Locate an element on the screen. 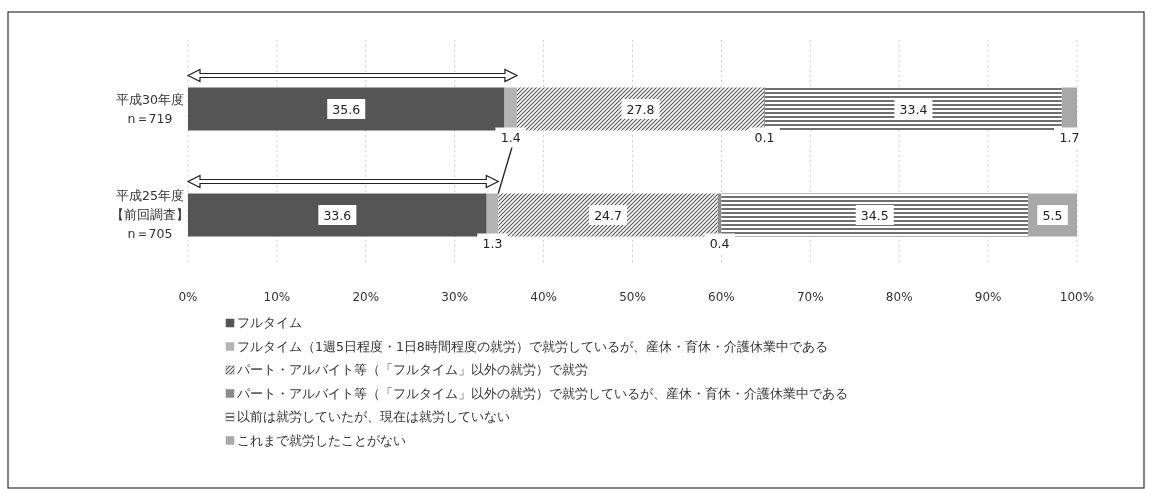  legend-label: フルタイム（1週5日程度・1日8時間程度の就労）で就労しているが、産休・育休・介護休業中である is located at coordinates (532, 346).